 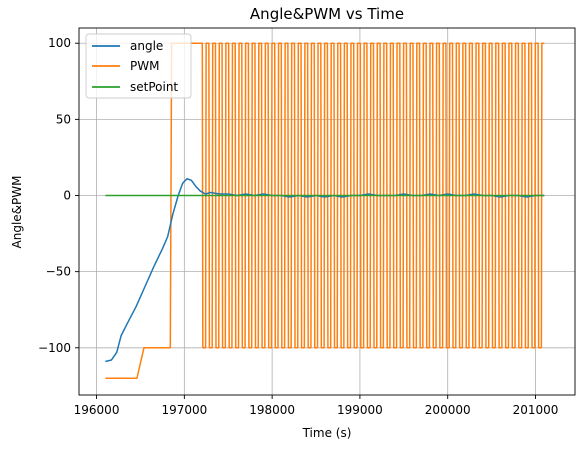 I want to click on y-tick-label: −50, so click(x=58, y=272).